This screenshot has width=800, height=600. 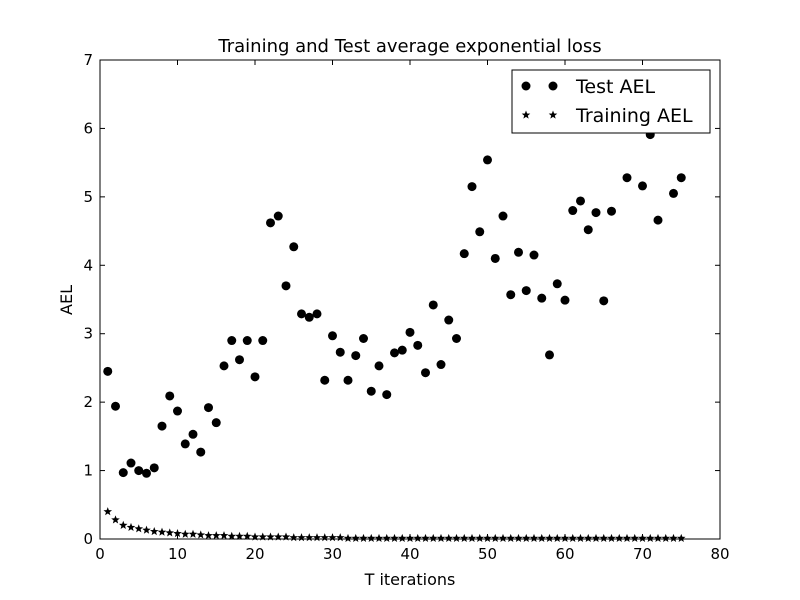 I want to click on x-tick-label: 40, so click(x=409, y=554).